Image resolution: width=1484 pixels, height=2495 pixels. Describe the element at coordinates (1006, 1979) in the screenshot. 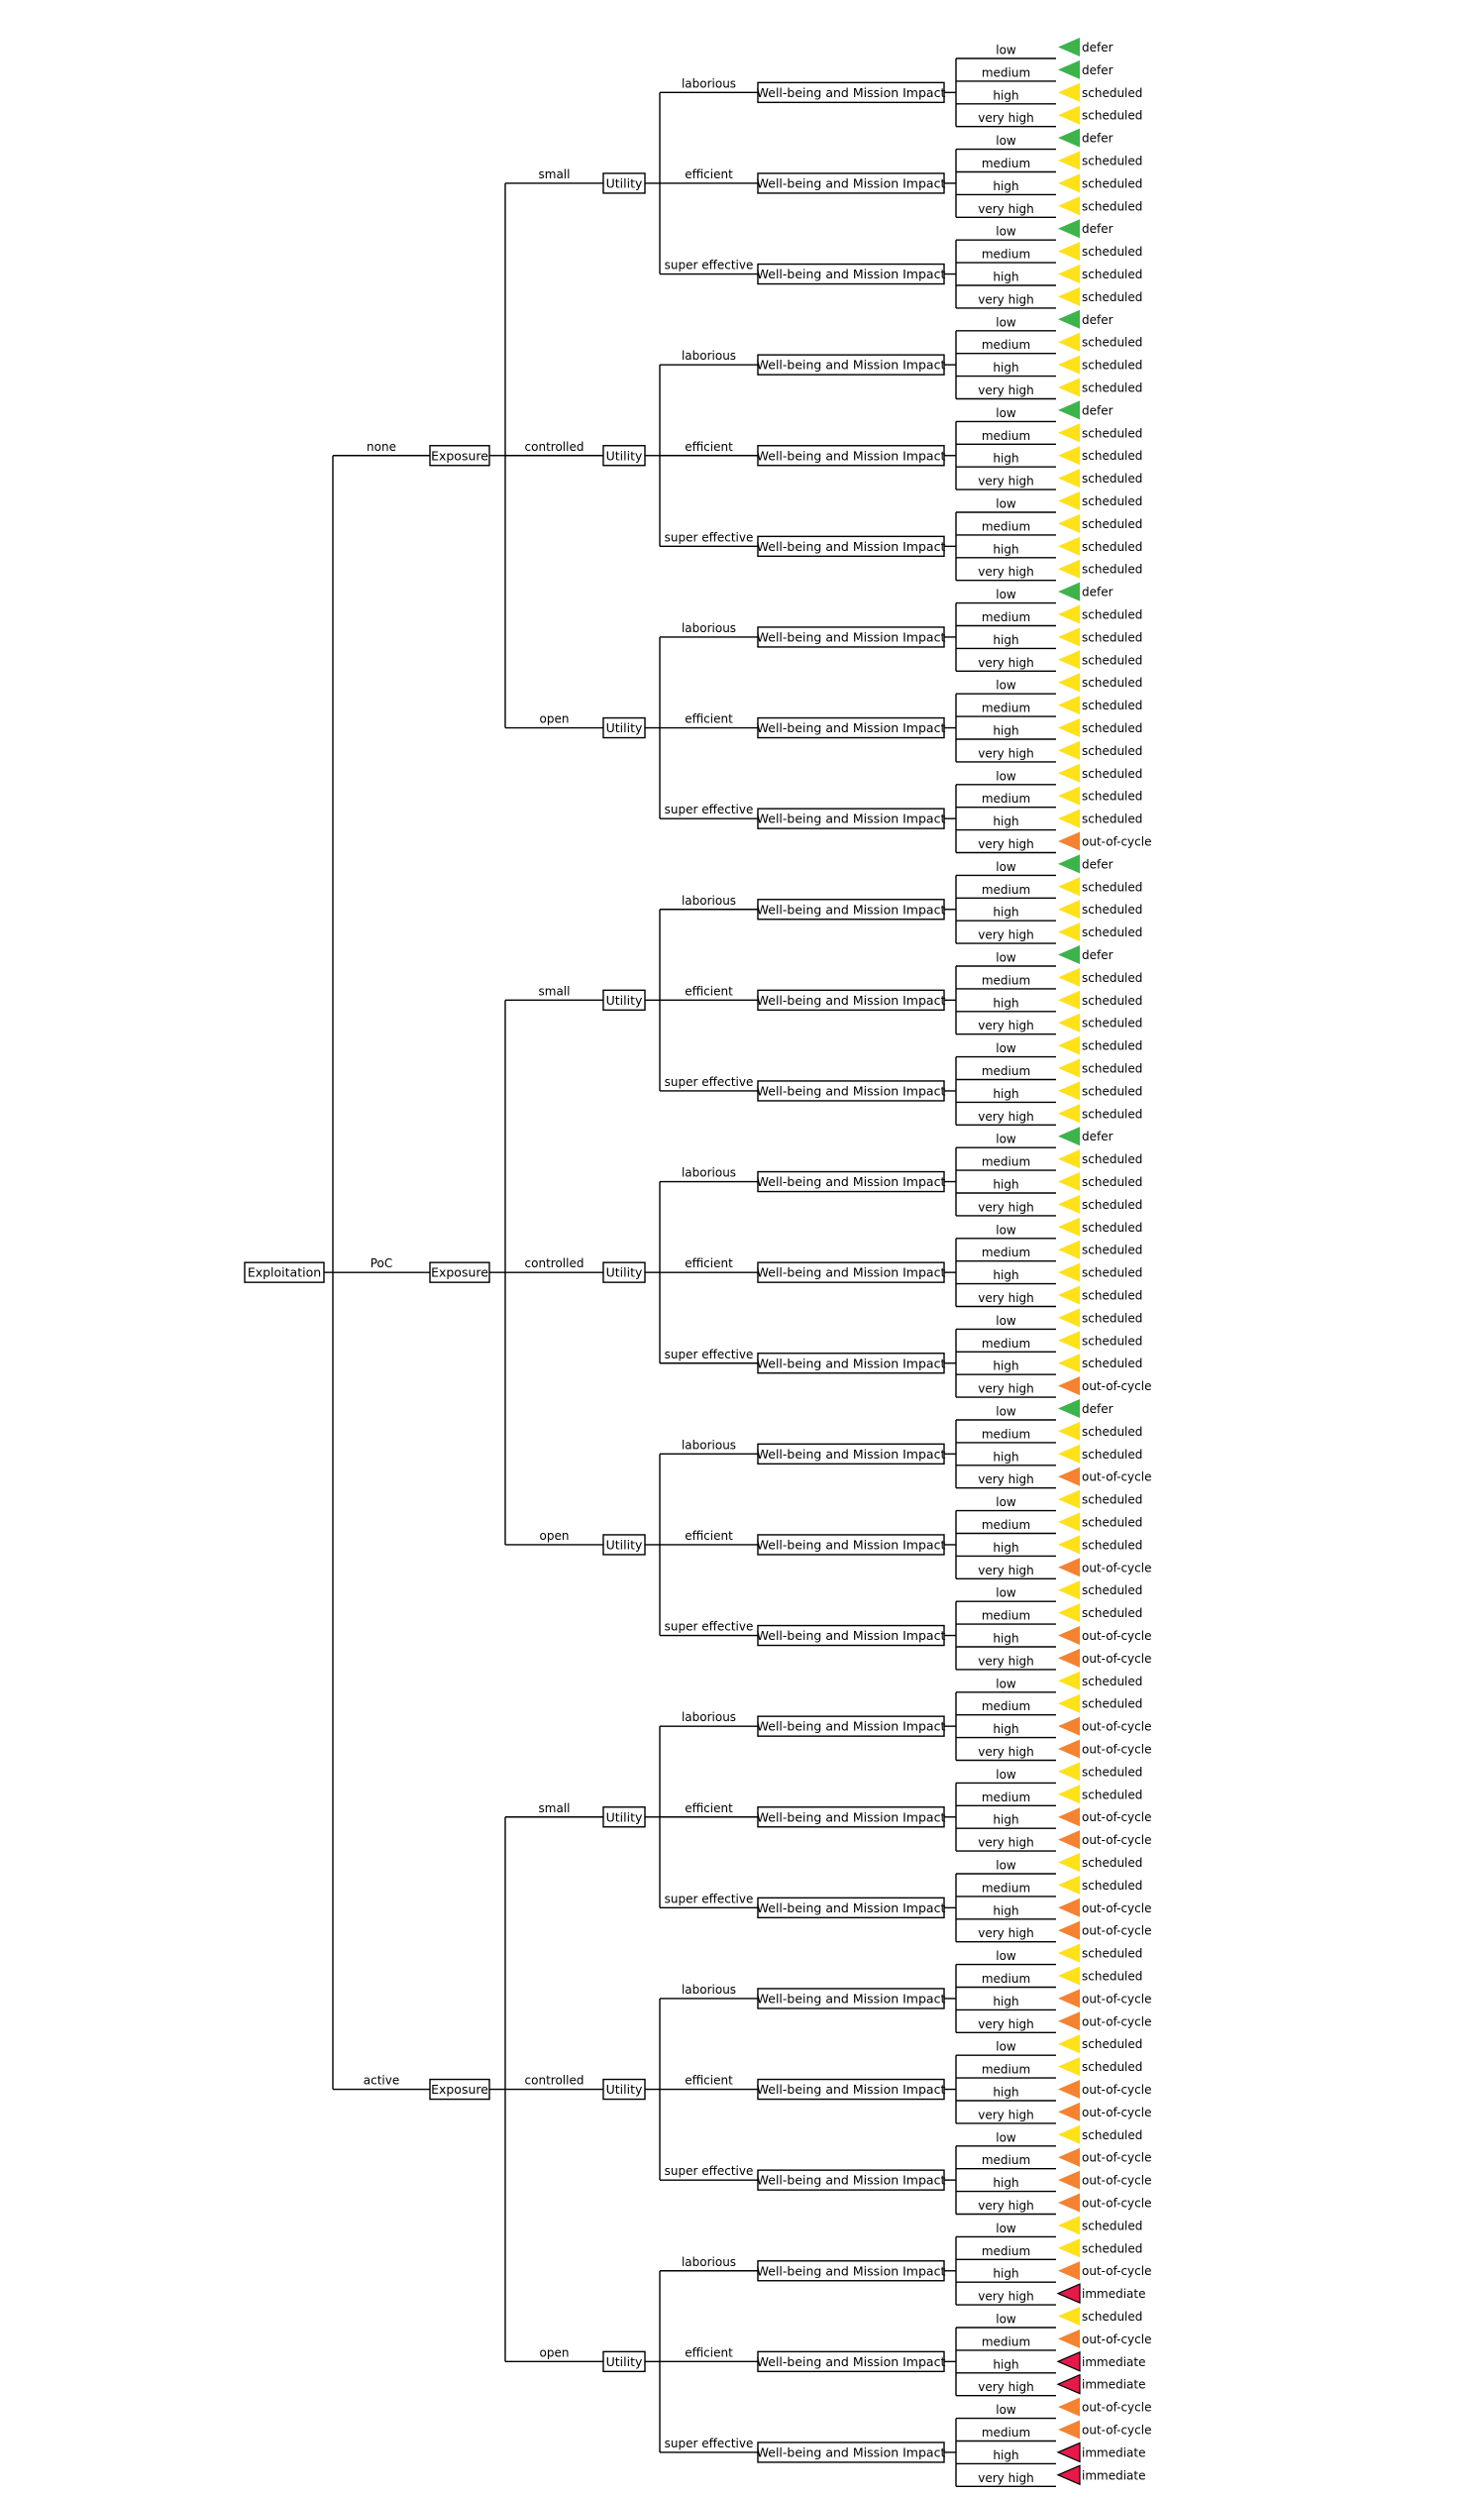

I see `impact-label-85: medium` at that location.